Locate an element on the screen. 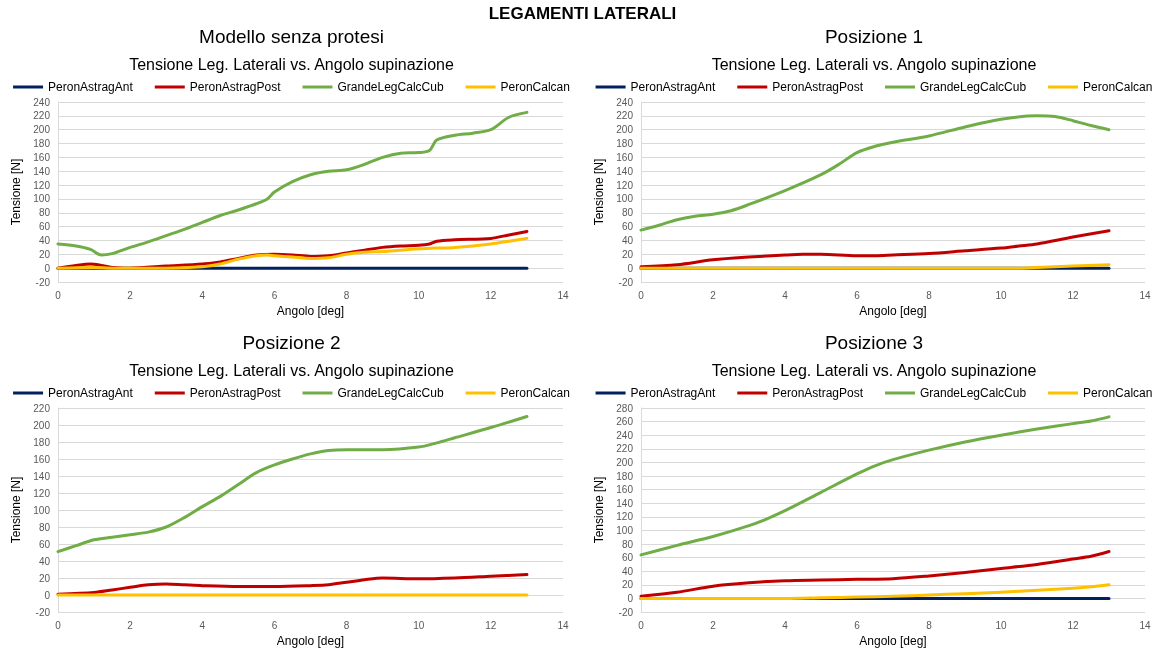  y-tick-label: 260 is located at coordinates (625, 422).